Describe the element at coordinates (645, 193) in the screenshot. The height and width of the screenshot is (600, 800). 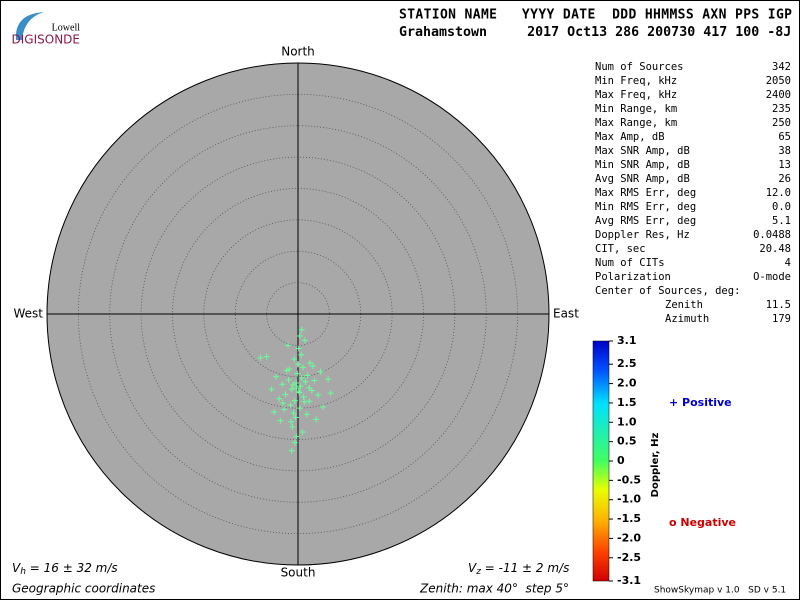
I see `stat-name: Max RMS Err, deg` at that location.